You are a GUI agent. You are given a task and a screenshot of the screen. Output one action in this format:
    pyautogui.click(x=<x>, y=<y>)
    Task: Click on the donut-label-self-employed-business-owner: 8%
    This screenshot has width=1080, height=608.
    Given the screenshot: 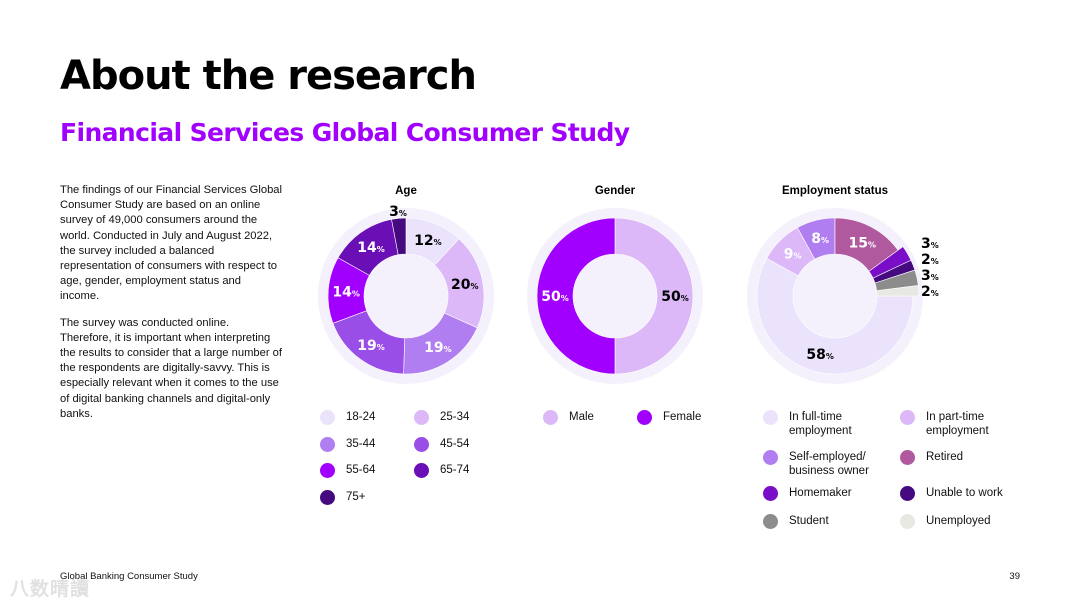 What is the action you would take?
    pyautogui.click(x=820, y=239)
    